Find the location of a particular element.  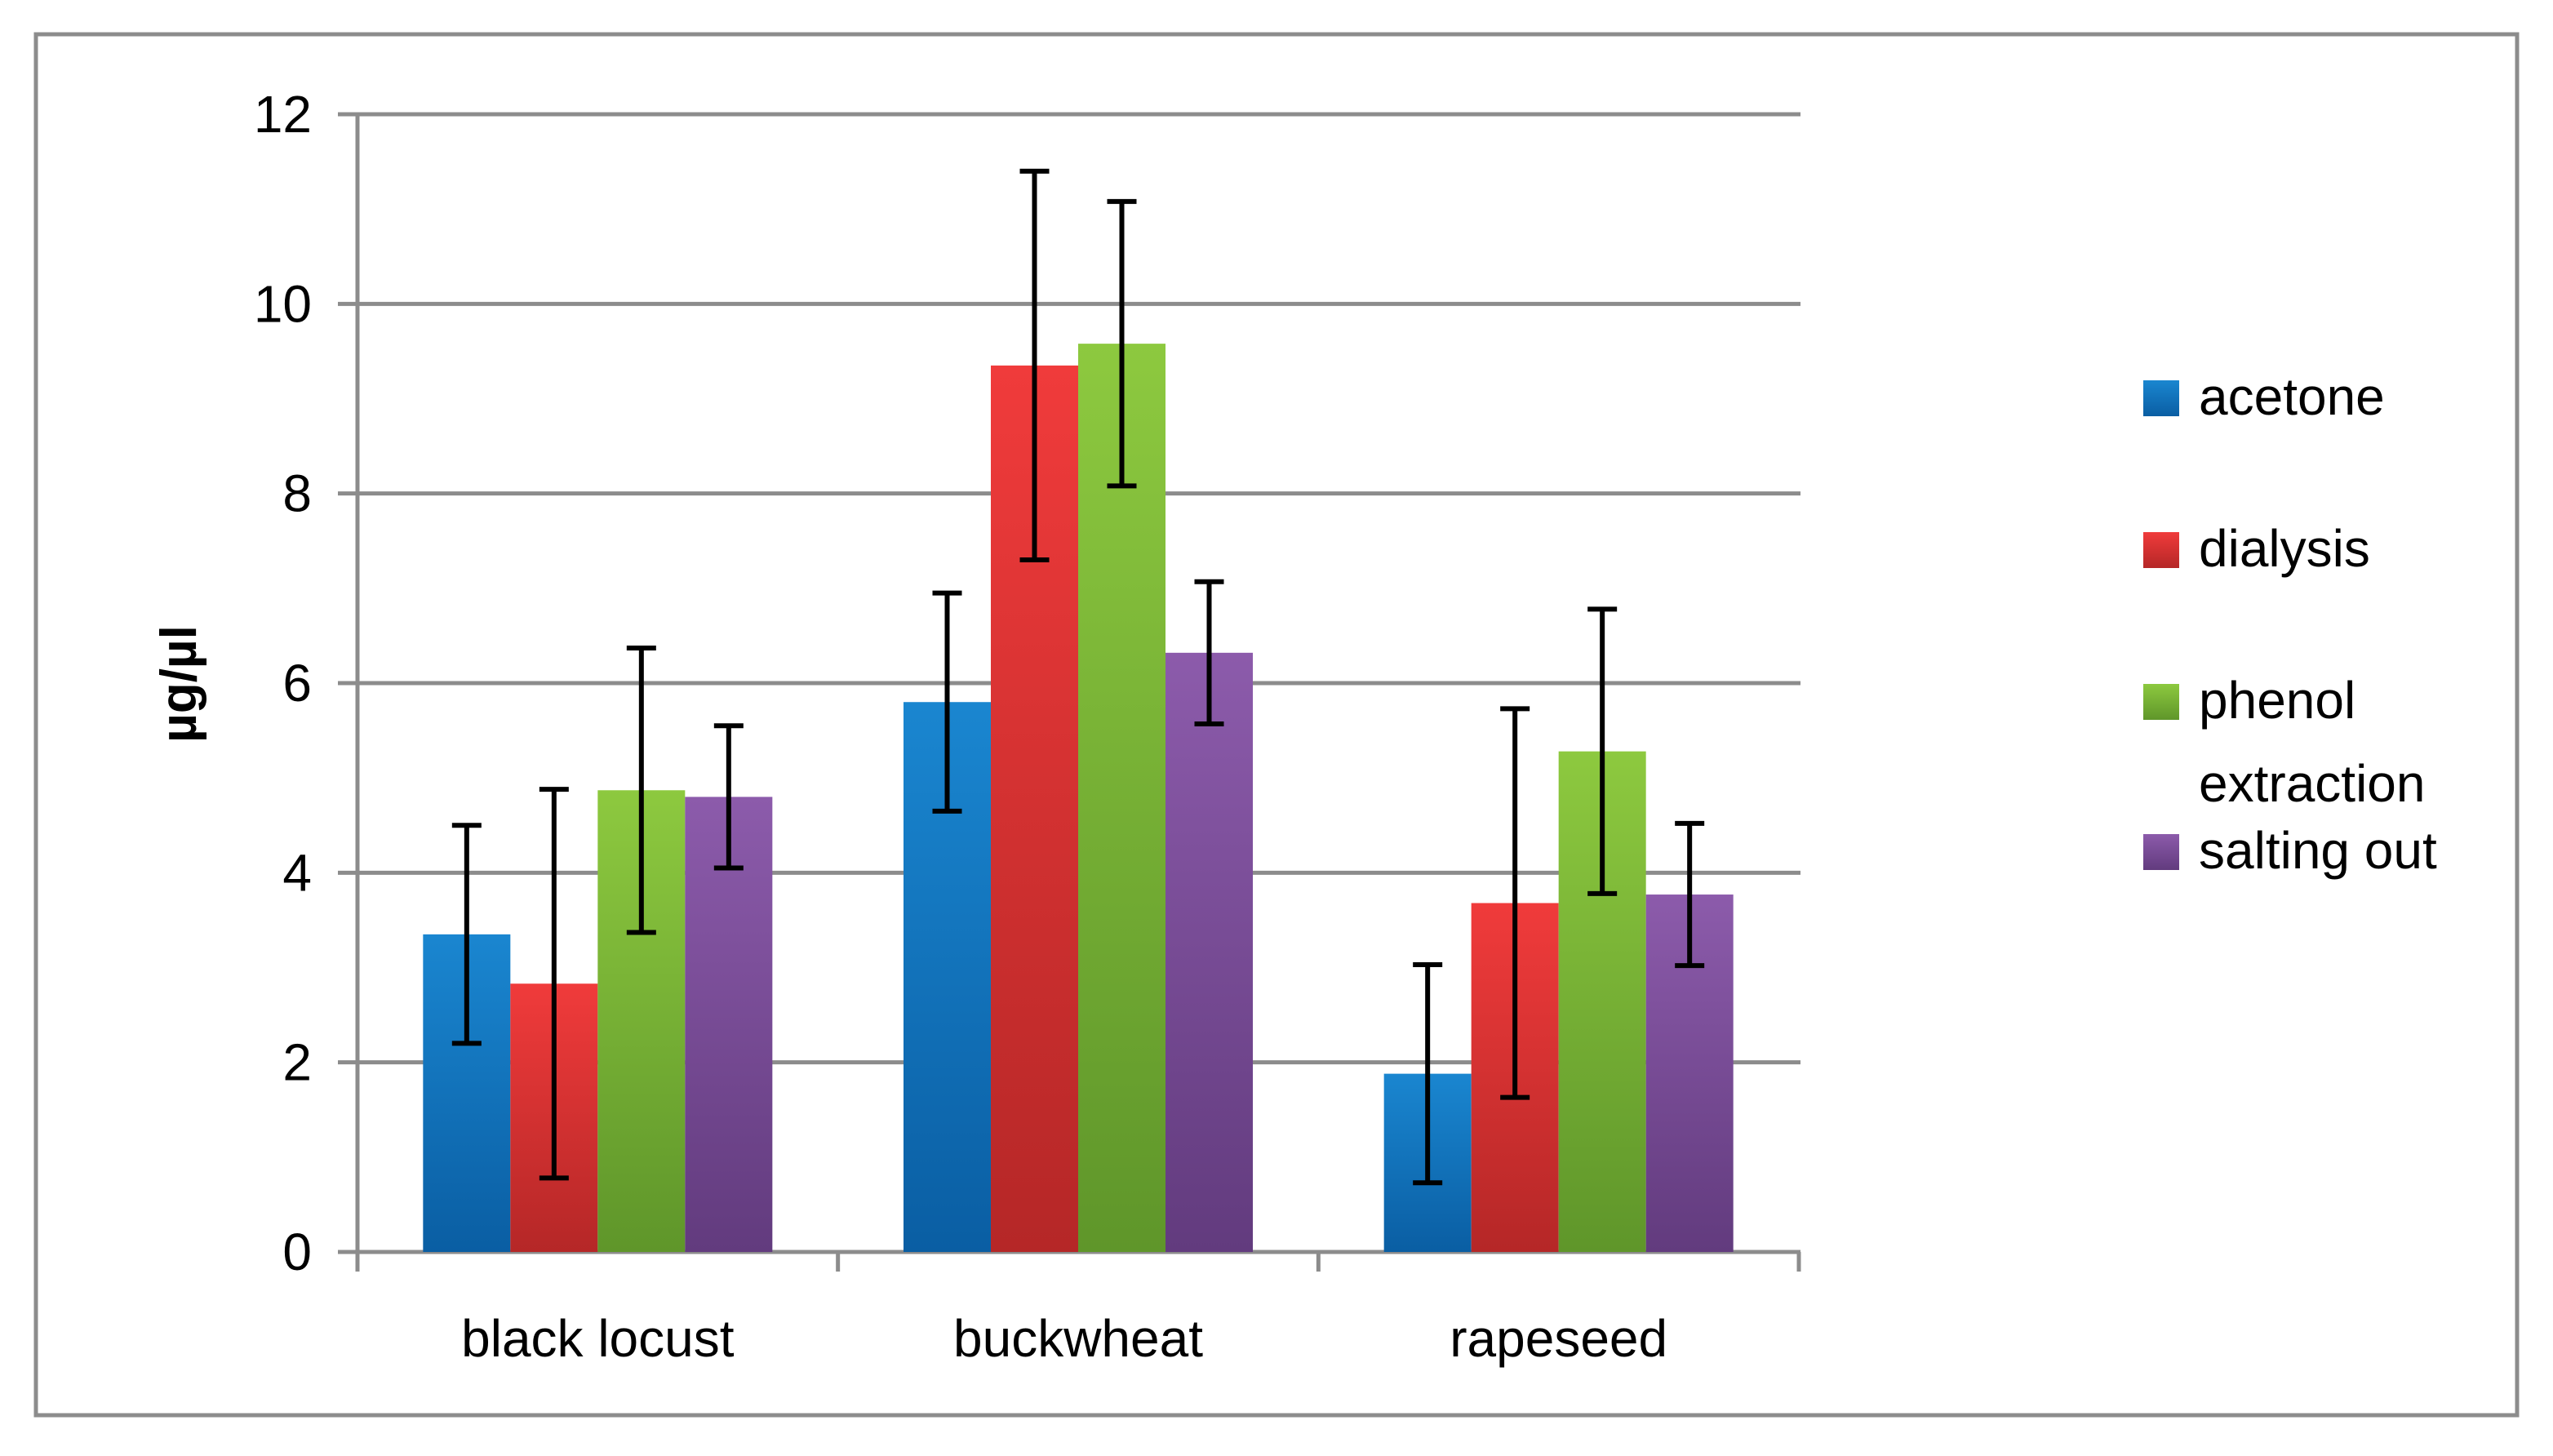

legend-swatch-acetone is located at coordinates (2161, 398).